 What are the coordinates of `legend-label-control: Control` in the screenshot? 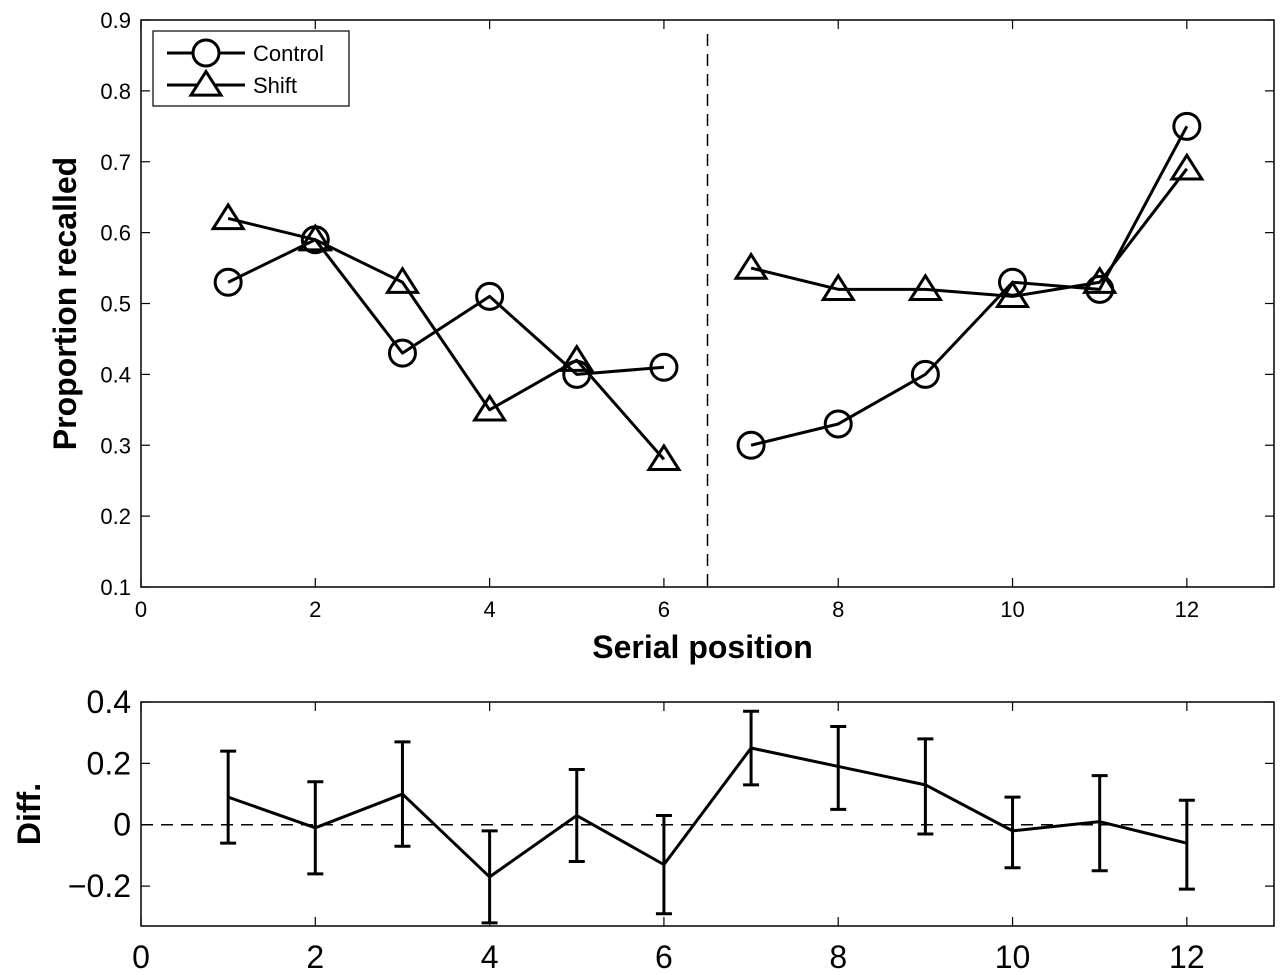 It's located at (288, 53).